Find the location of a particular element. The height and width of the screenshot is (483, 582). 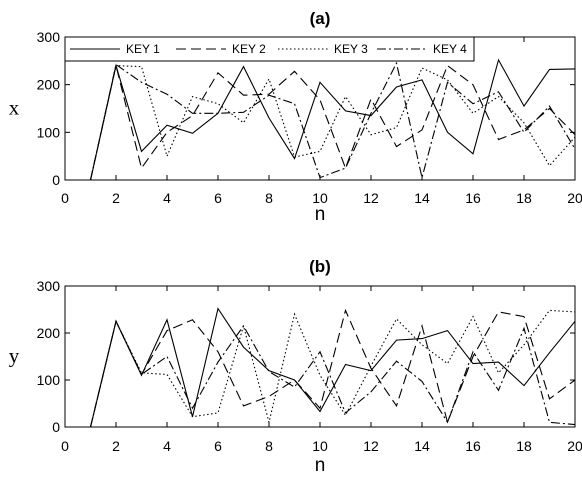

legend-label: KEY 4 is located at coordinates (450, 49).